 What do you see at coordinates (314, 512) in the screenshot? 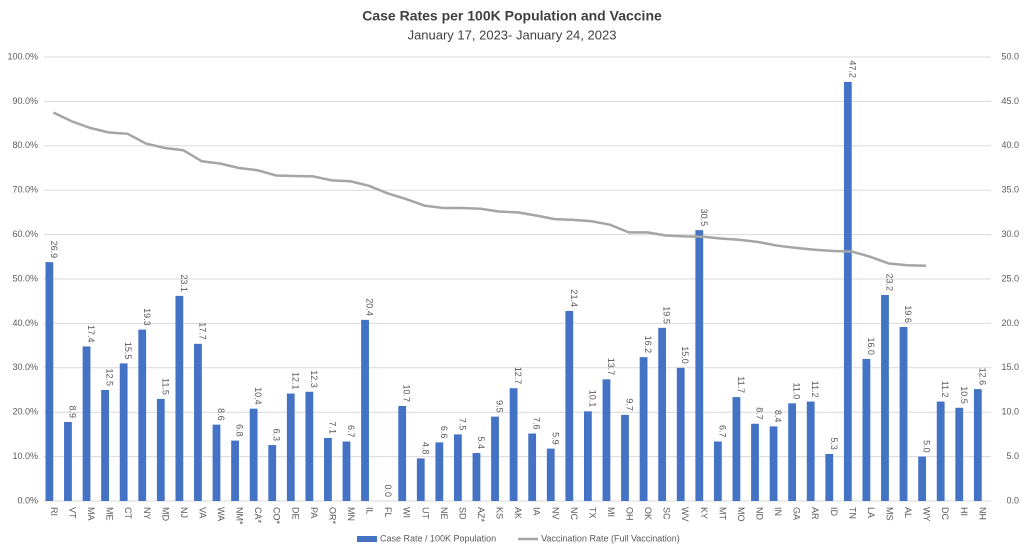
I see `x-tick-label: PA` at bounding box center [314, 512].